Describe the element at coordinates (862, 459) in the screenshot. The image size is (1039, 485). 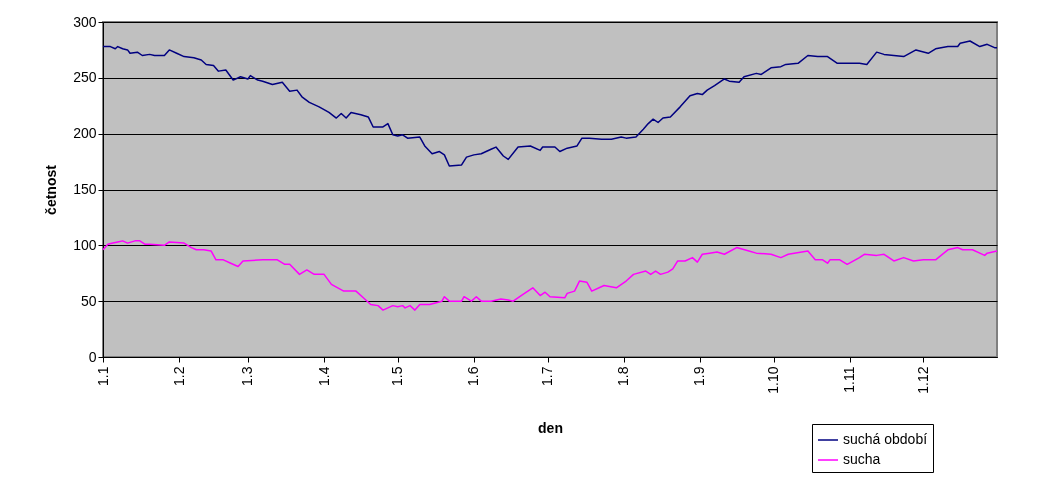
I see `legend-label: sucha` at that location.